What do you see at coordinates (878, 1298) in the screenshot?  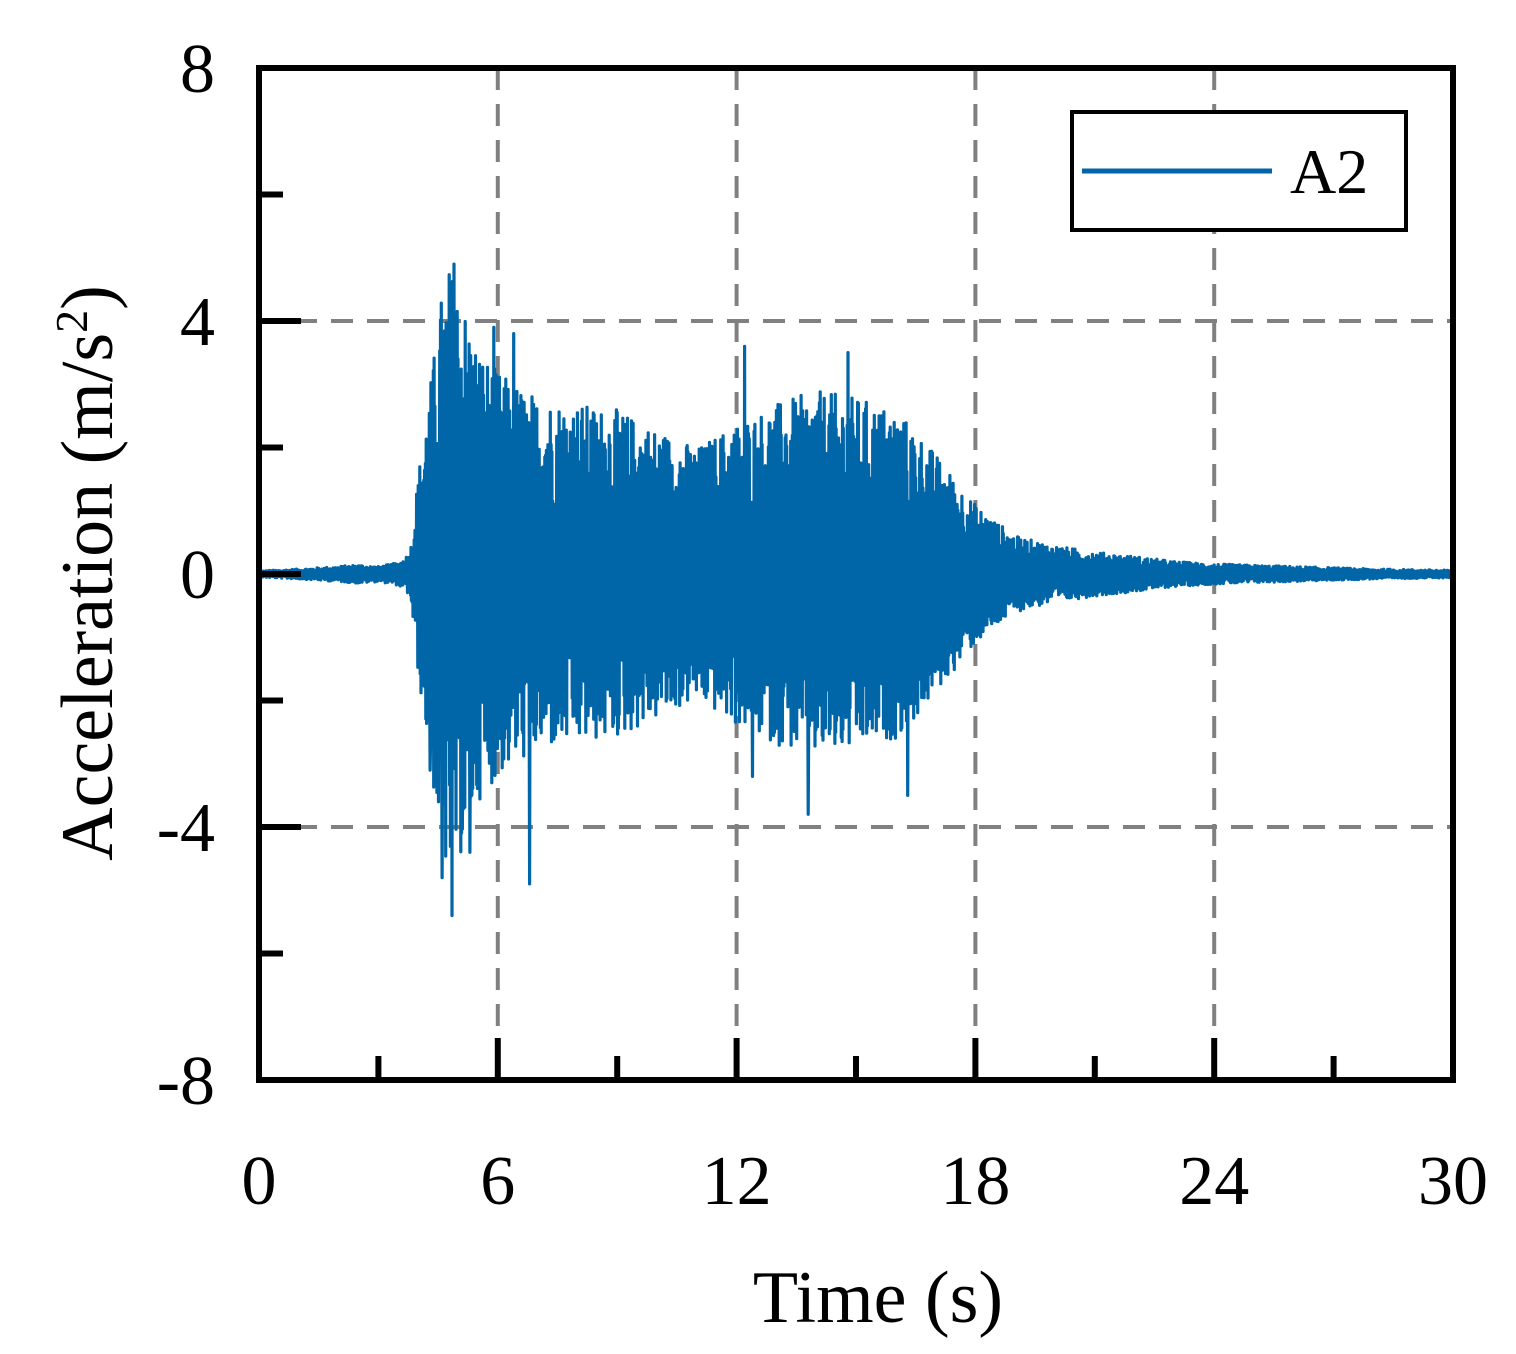 I see `x-axis-title: Time (s)` at bounding box center [878, 1298].